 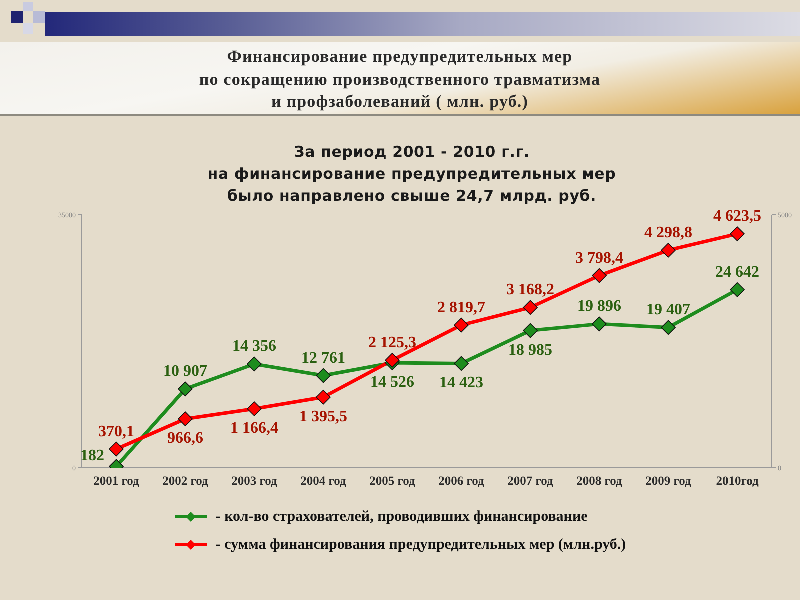 What do you see at coordinates (324, 481) in the screenshot?
I see `x-tick-label: 2004 год` at bounding box center [324, 481].